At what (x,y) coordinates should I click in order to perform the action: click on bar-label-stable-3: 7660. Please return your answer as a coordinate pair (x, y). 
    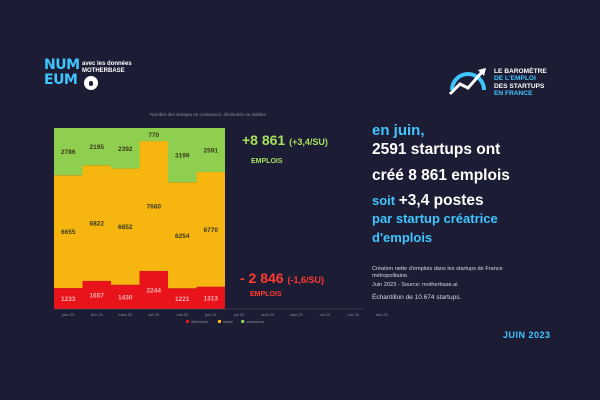
    Looking at the image, I should click on (154, 207).